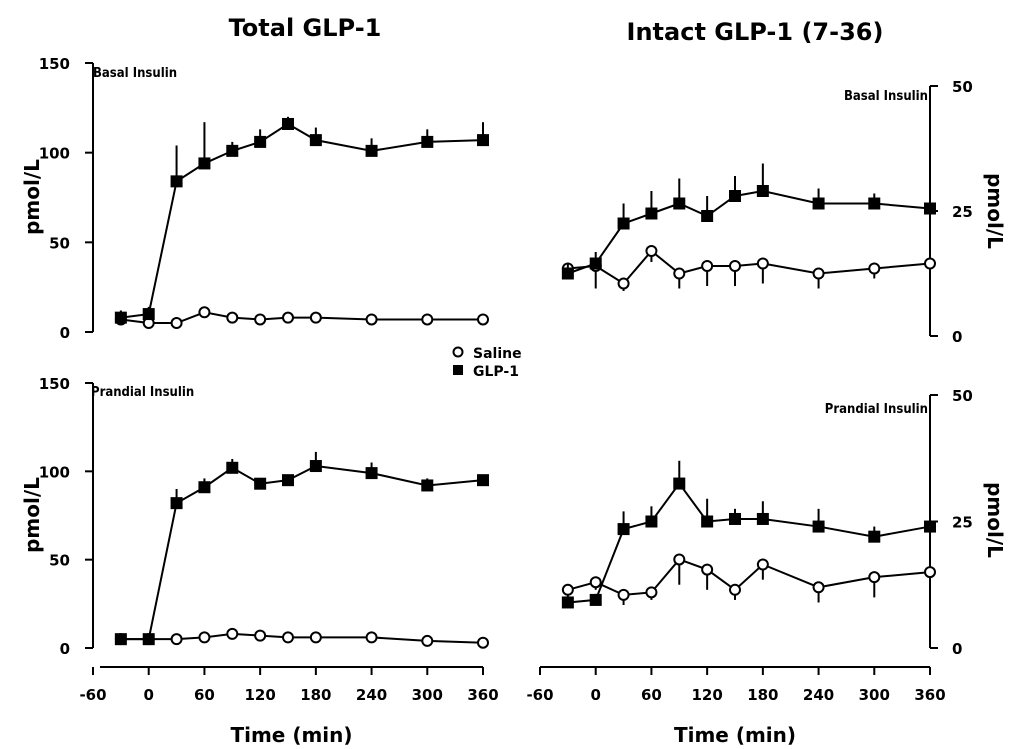  What do you see at coordinates (59, 243) in the screenshot?
I see `y-tick-label: 50` at bounding box center [59, 243].